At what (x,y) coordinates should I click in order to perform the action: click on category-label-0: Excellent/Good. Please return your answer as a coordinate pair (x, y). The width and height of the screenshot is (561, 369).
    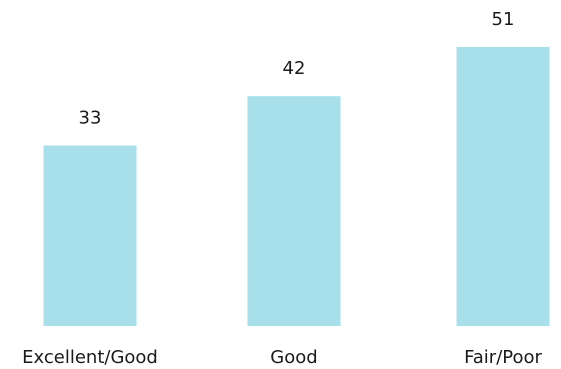
    Looking at the image, I should click on (90, 357).